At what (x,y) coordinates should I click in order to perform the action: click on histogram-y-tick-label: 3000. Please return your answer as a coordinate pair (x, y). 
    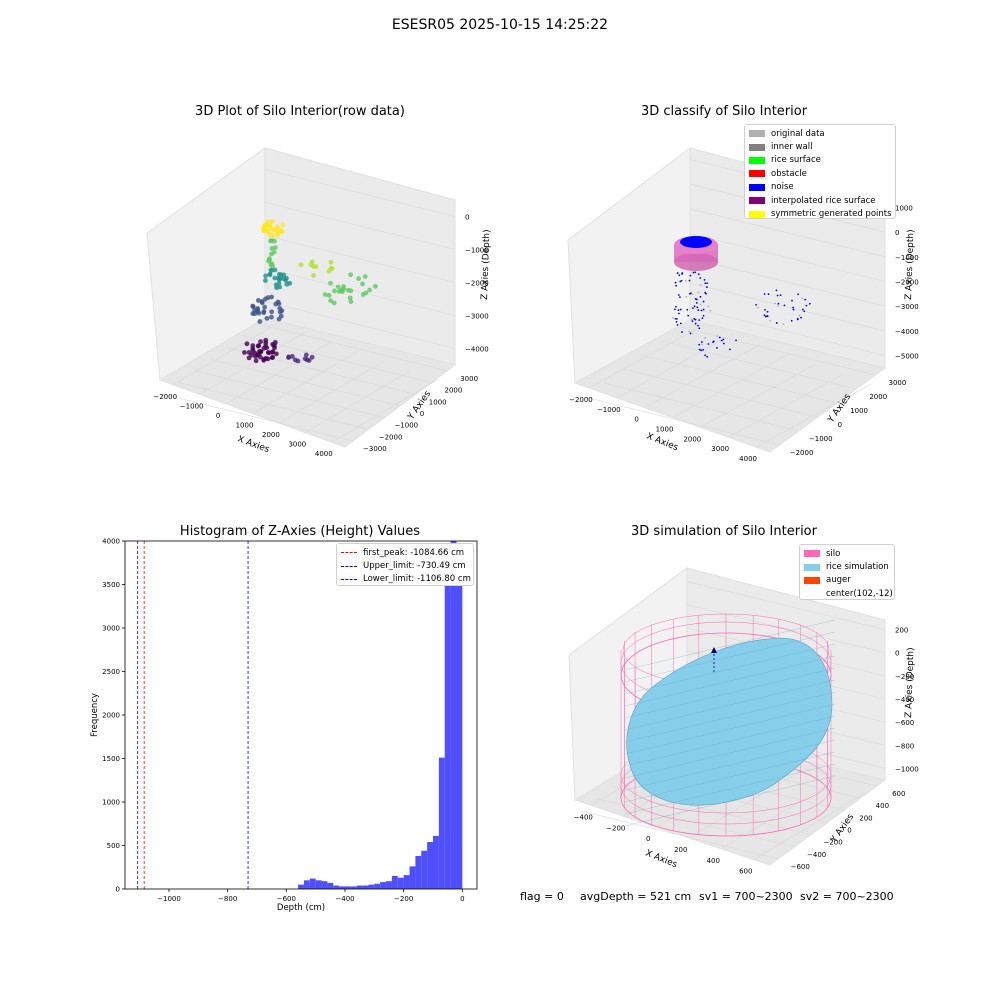
    Looking at the image, I should click on (111, 629).